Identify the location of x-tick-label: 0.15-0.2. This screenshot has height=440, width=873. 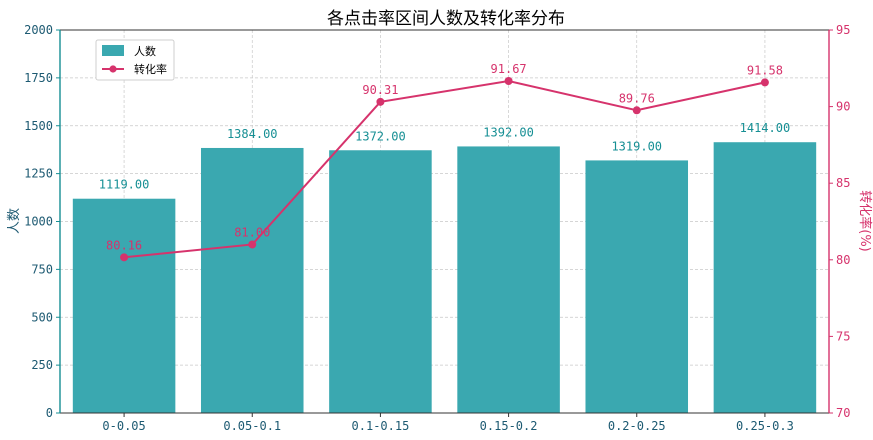
(509, 426).